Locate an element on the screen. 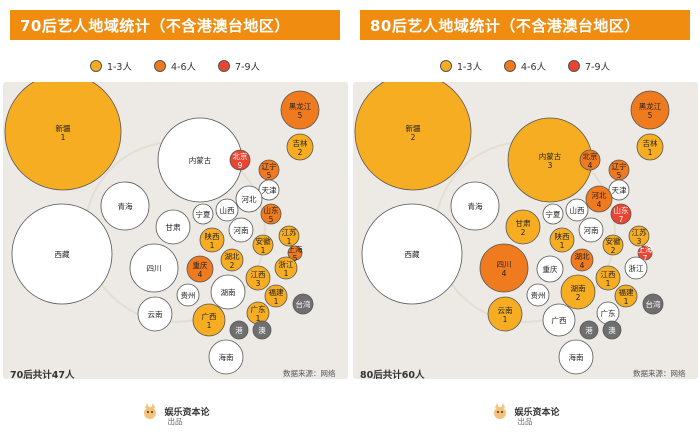 The image size is (700, 447). bubble-天津: 天津 is located at coordinates (269, 190).